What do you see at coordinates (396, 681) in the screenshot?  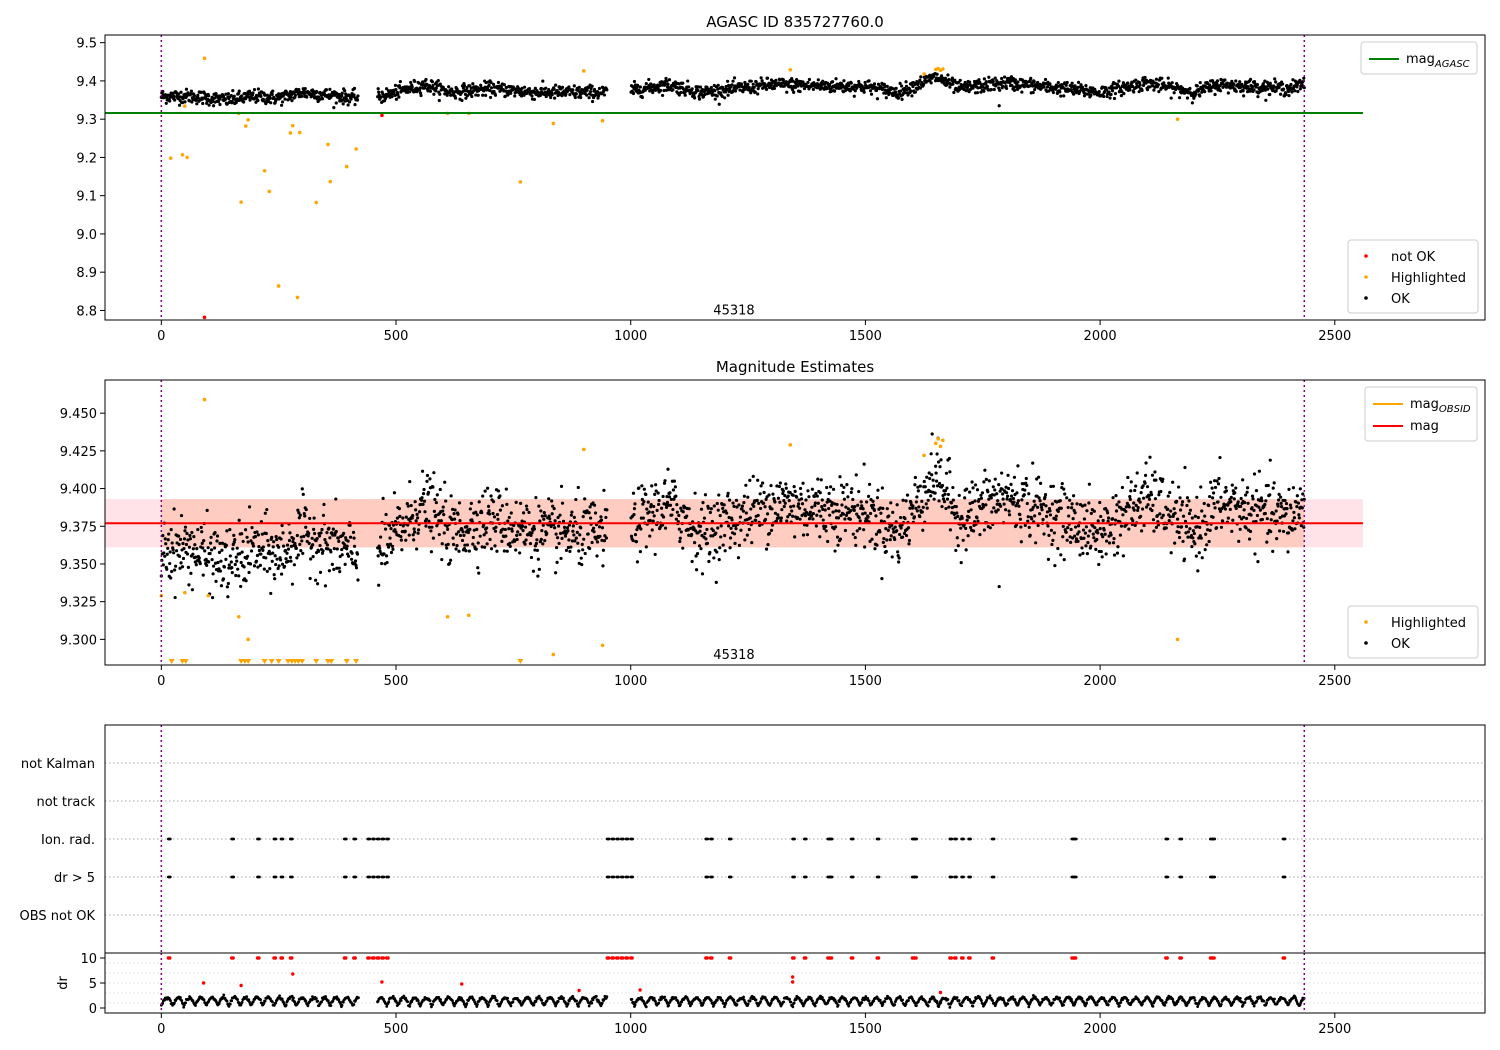 I see `x-tick-label: 500` at bounding box center [396, 681].